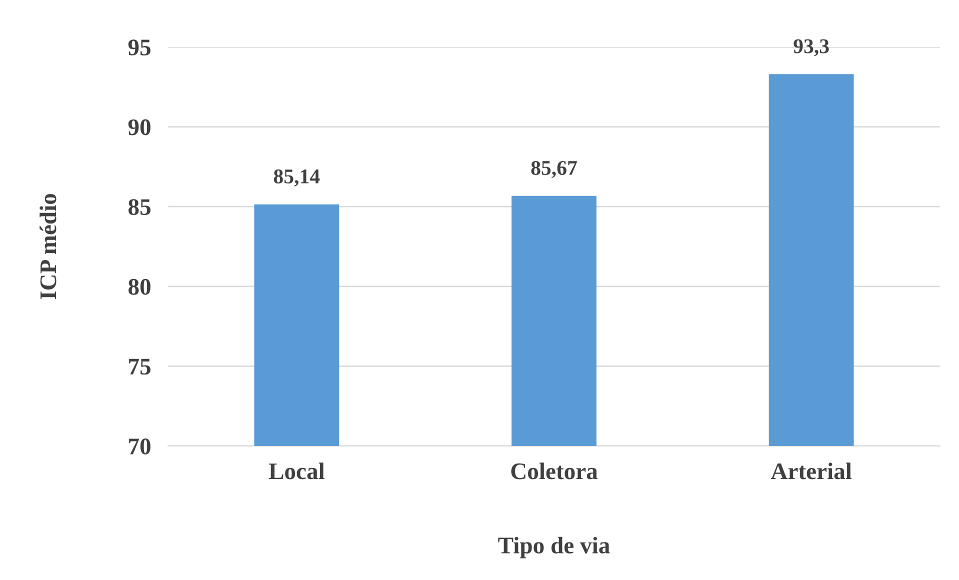 Image resolution: width=959 pixels, height=580 pixels. What do you see at coordinates (139, 48) in the screenshot?
I see `y-tick-label: 95` at bounding box center [139, 48].